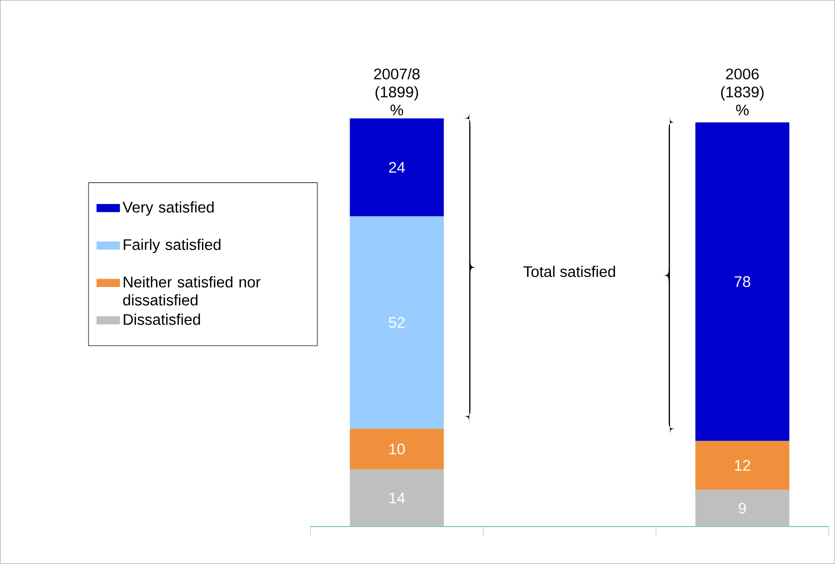 The width and height of the screenshot is (835, 564). I want to click on data-label: 12, so click(742, 465).